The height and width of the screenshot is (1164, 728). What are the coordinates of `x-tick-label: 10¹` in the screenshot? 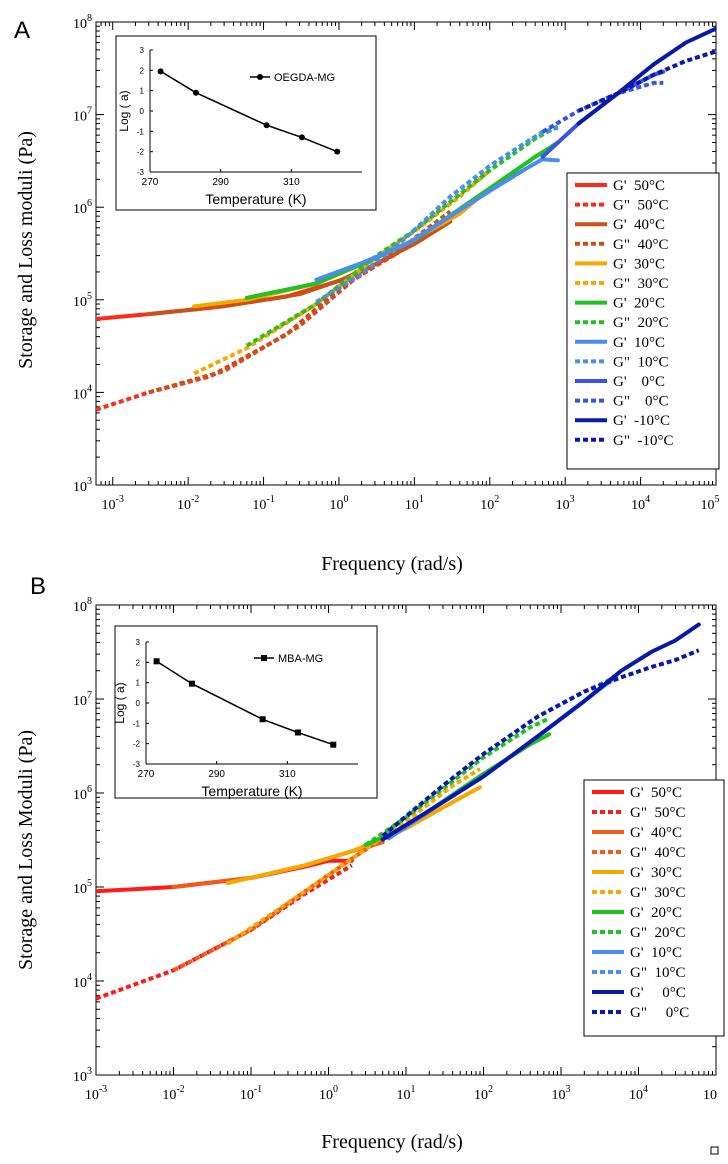 It's located at (406, 1093).